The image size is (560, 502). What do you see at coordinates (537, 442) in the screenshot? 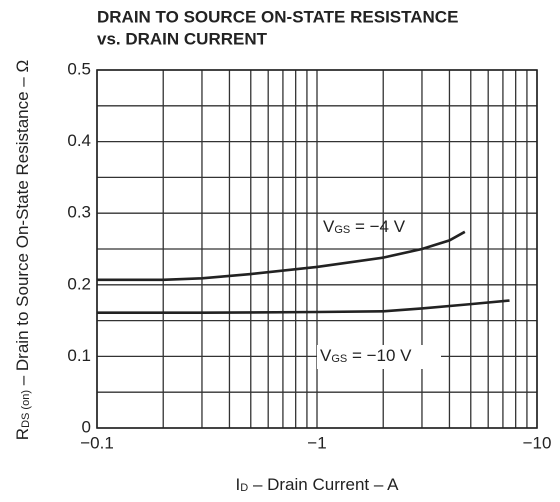
I see `x-tick-label: −10` at bounding box center [537, 442].